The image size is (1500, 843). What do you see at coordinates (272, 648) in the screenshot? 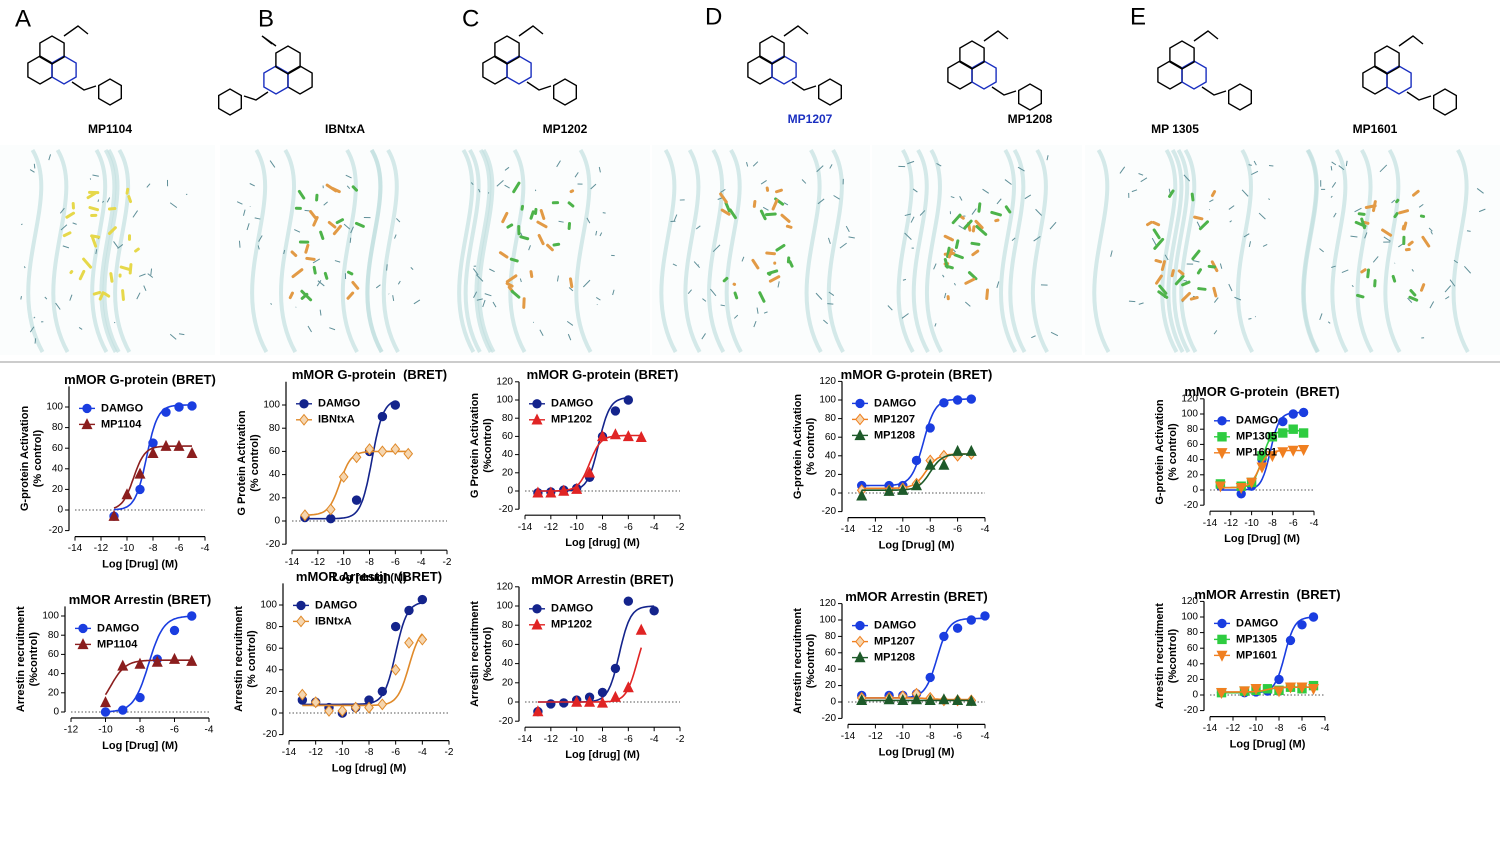
I see `y-tick-label: 60` at bounding box center [272, 648].